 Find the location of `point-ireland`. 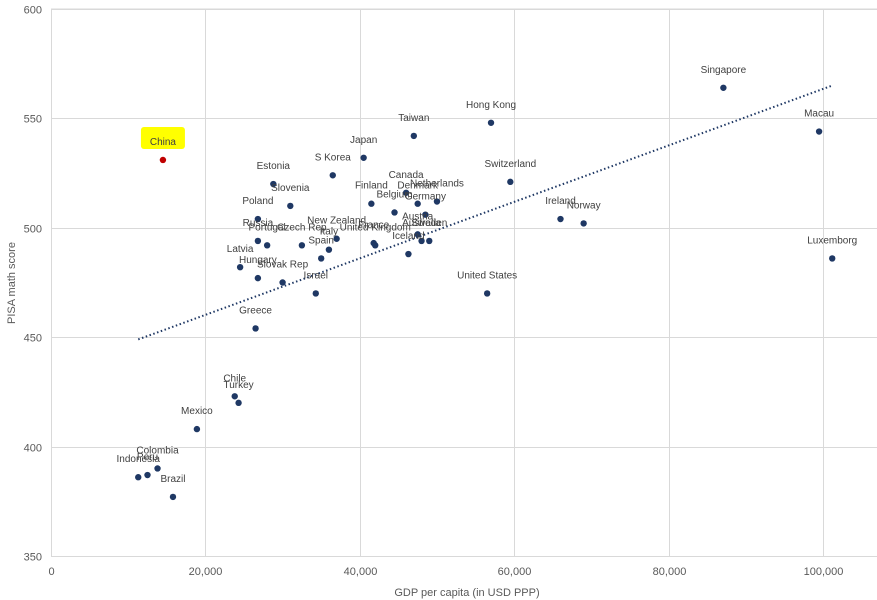

point-ireland is located at coordinates (560, 219).